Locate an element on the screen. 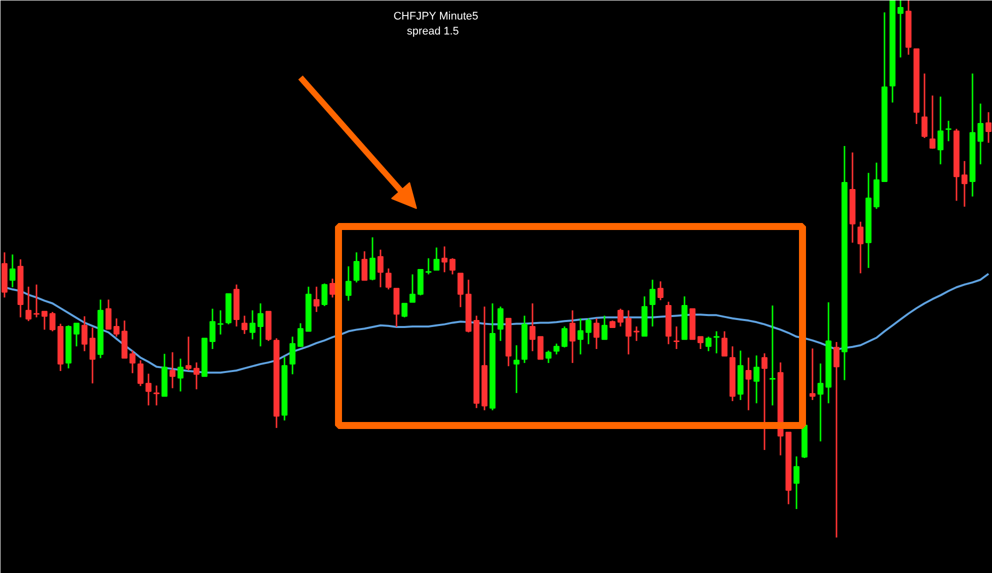 This screenshot has width=992, height=573. text: spread 1.5 is located at coordinates (432, 32).